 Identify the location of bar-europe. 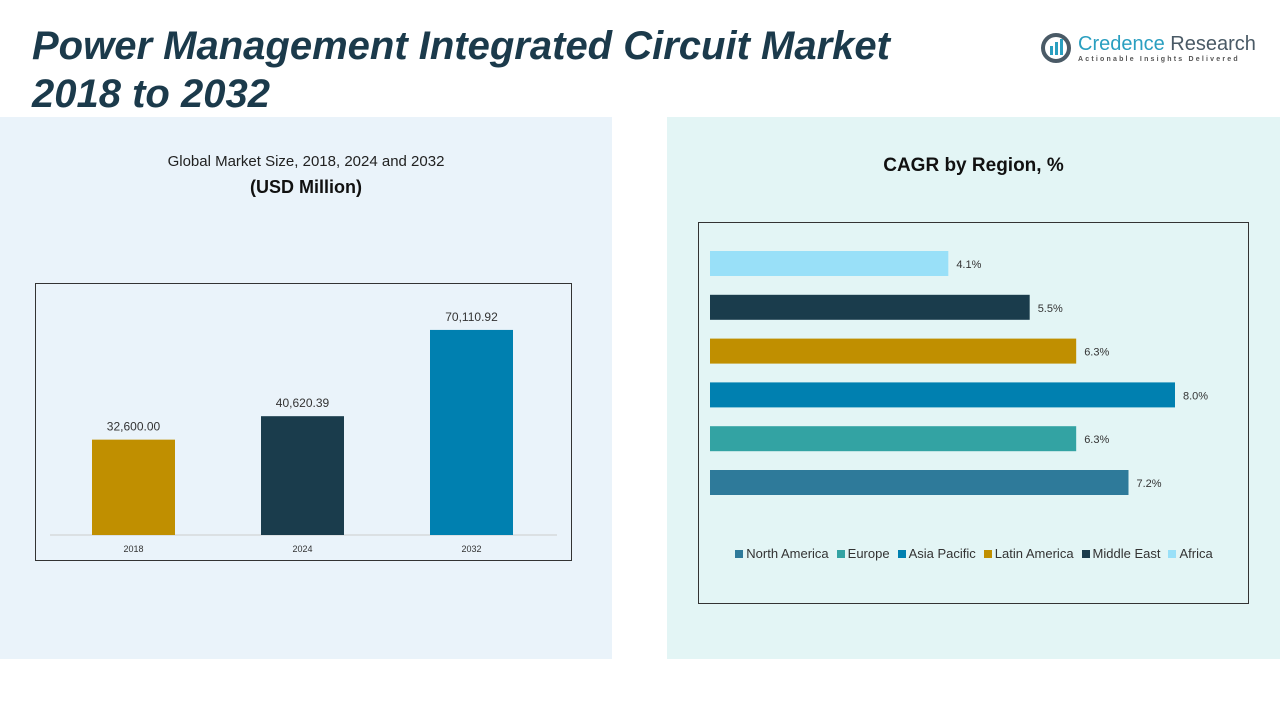
(893, 439).